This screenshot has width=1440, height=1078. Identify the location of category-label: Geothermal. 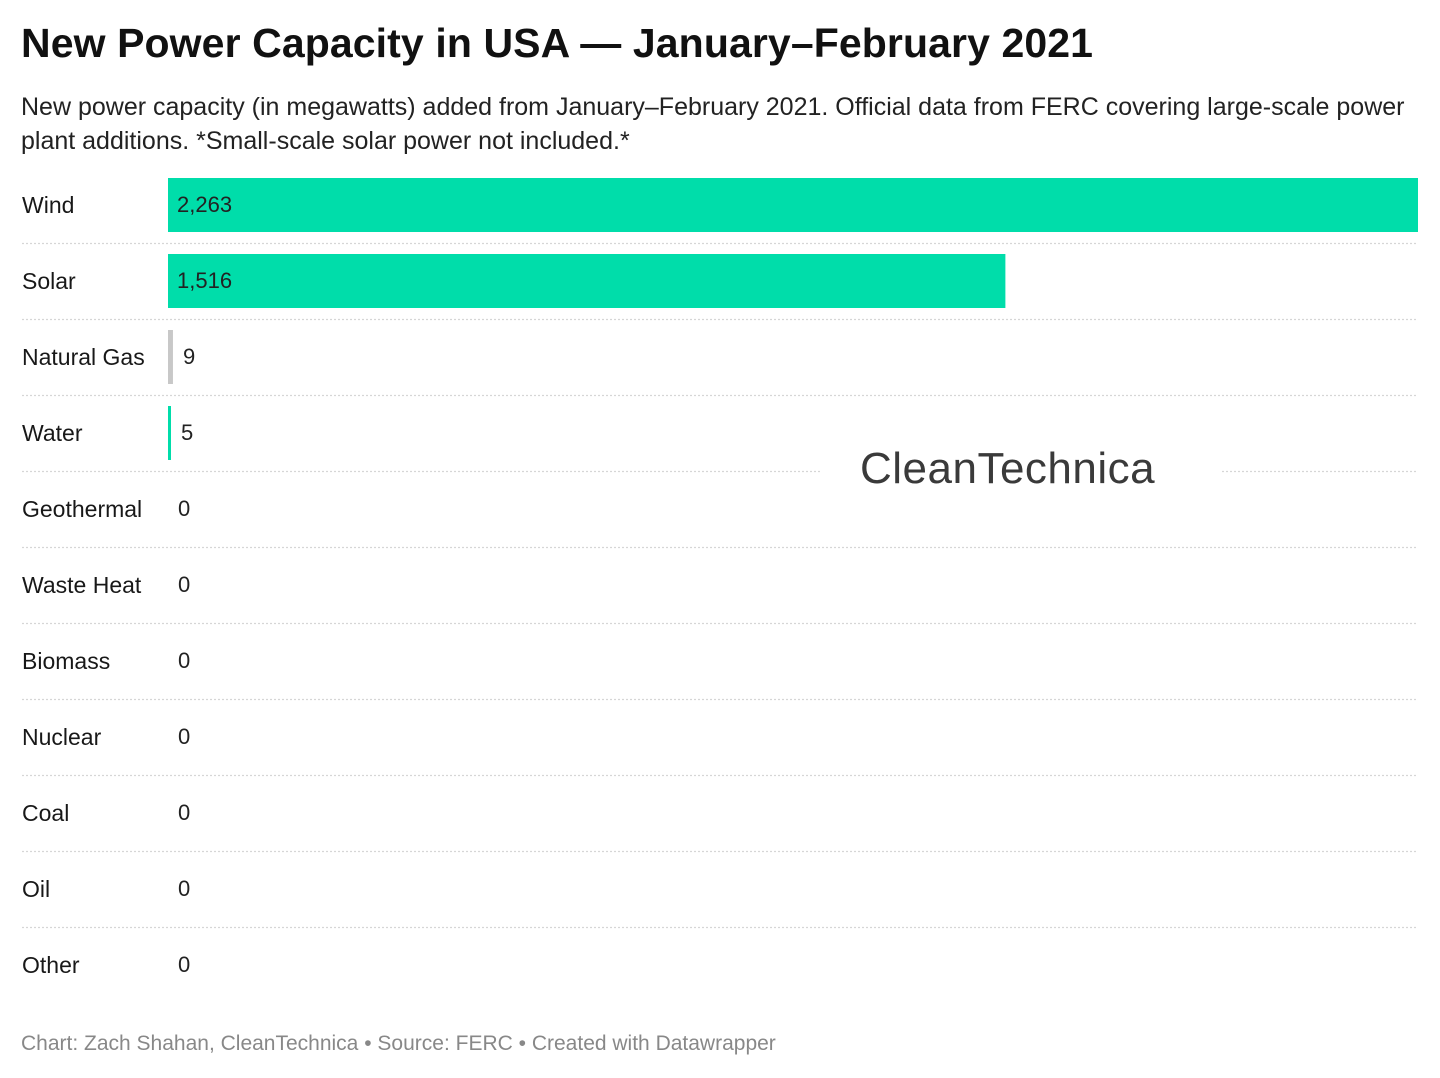
(82, 509).